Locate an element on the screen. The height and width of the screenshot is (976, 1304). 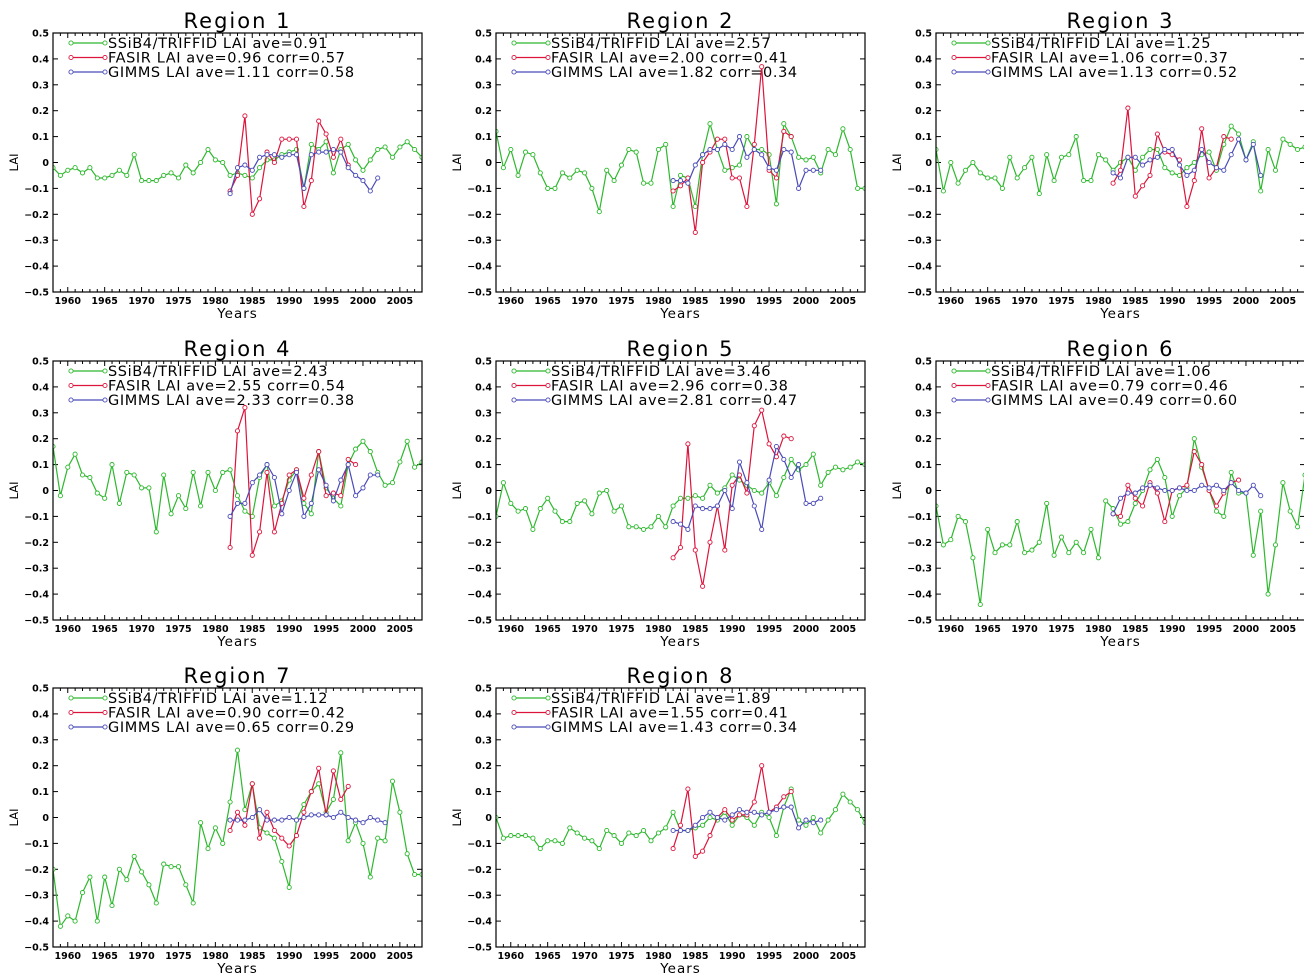
y-tick-label: 0.2 is located at coordinates (483, 111).